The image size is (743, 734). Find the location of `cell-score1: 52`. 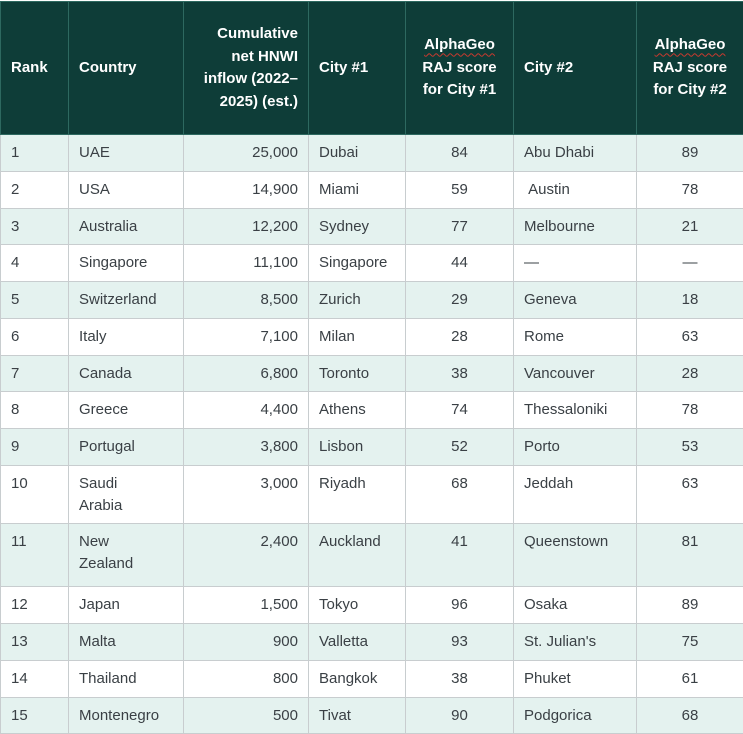

cell-score1: 52 is located at coordinates (460, 447).